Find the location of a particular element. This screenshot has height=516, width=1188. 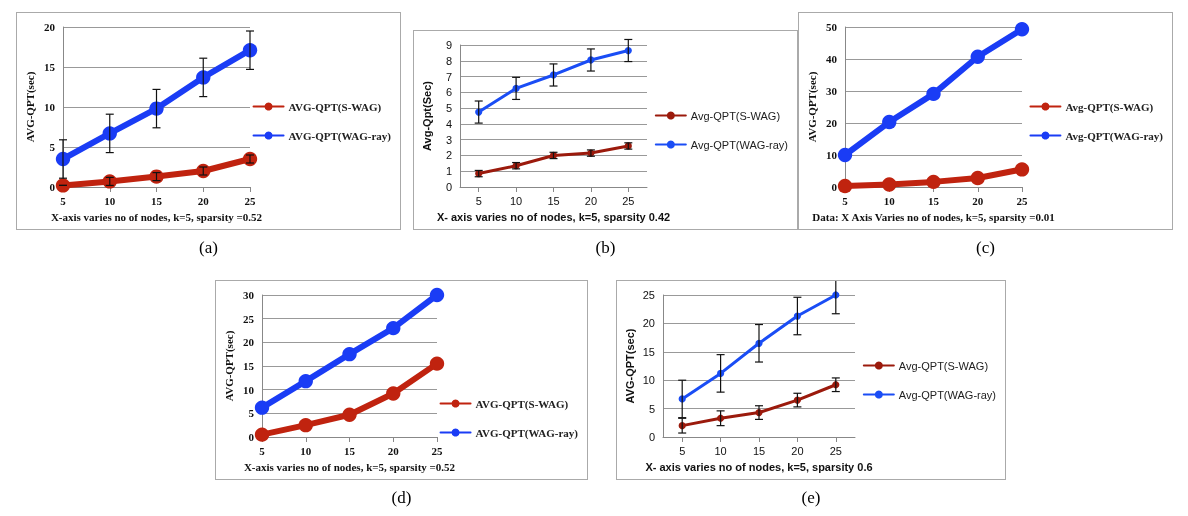

y-tick-label: 50 is located at coordinates (832, 27).